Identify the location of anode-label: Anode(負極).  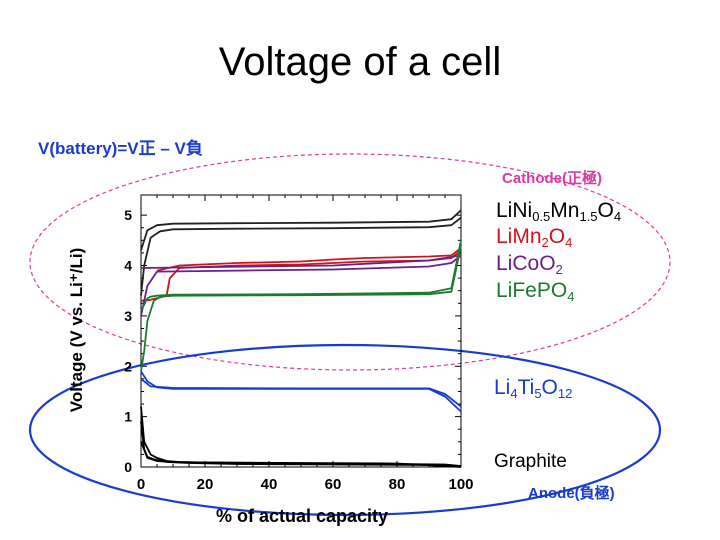
(571, 493).